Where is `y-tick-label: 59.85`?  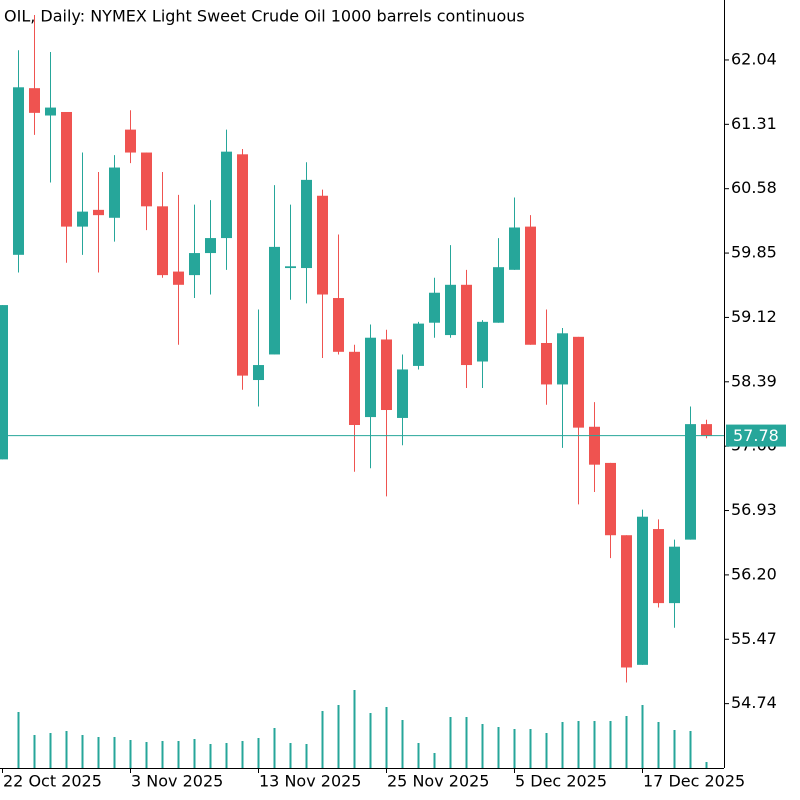
y-tick-label: 59.85 is located at coordinates (754, 252).